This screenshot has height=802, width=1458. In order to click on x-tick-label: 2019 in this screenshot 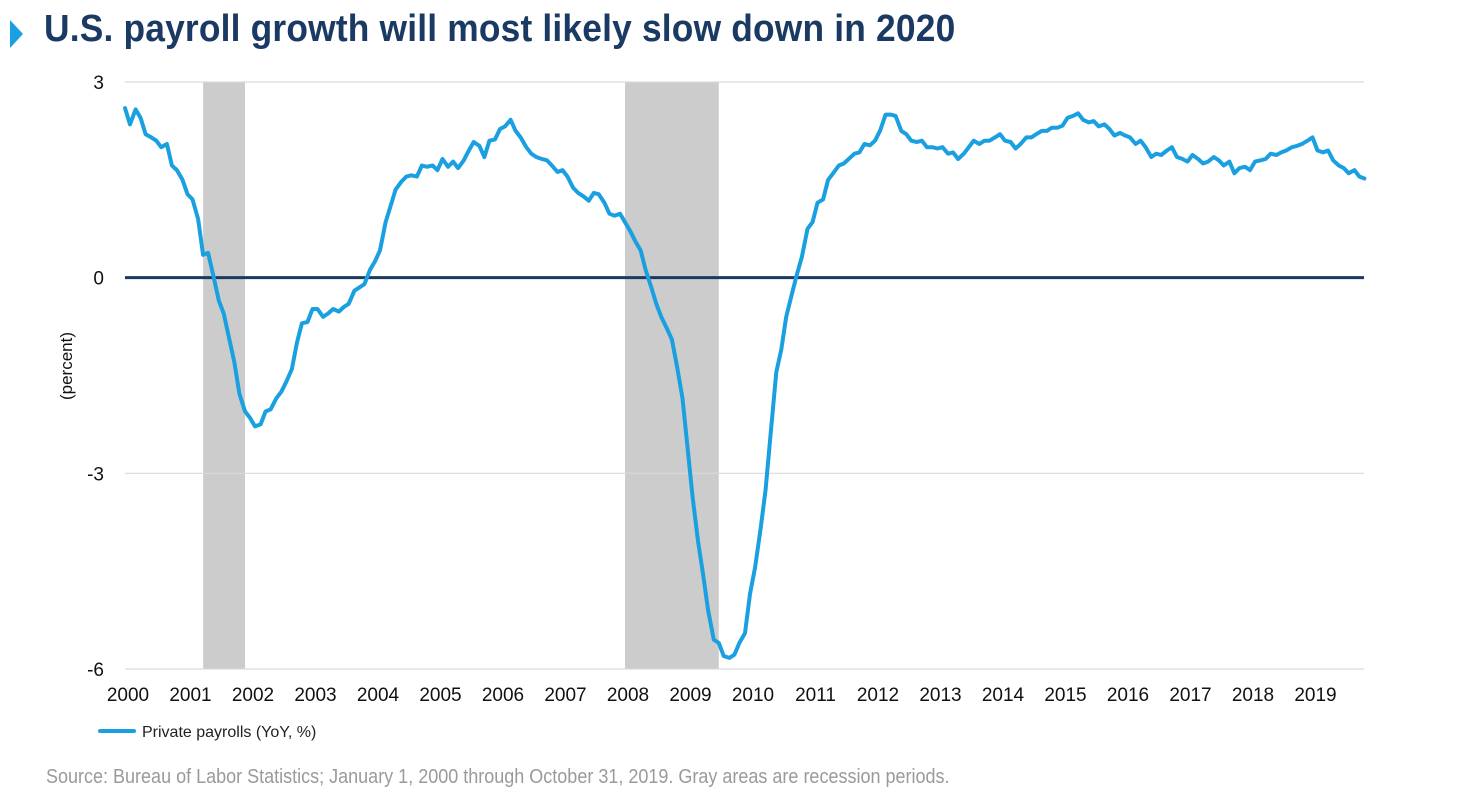, I will do `click(1315, 695)`.